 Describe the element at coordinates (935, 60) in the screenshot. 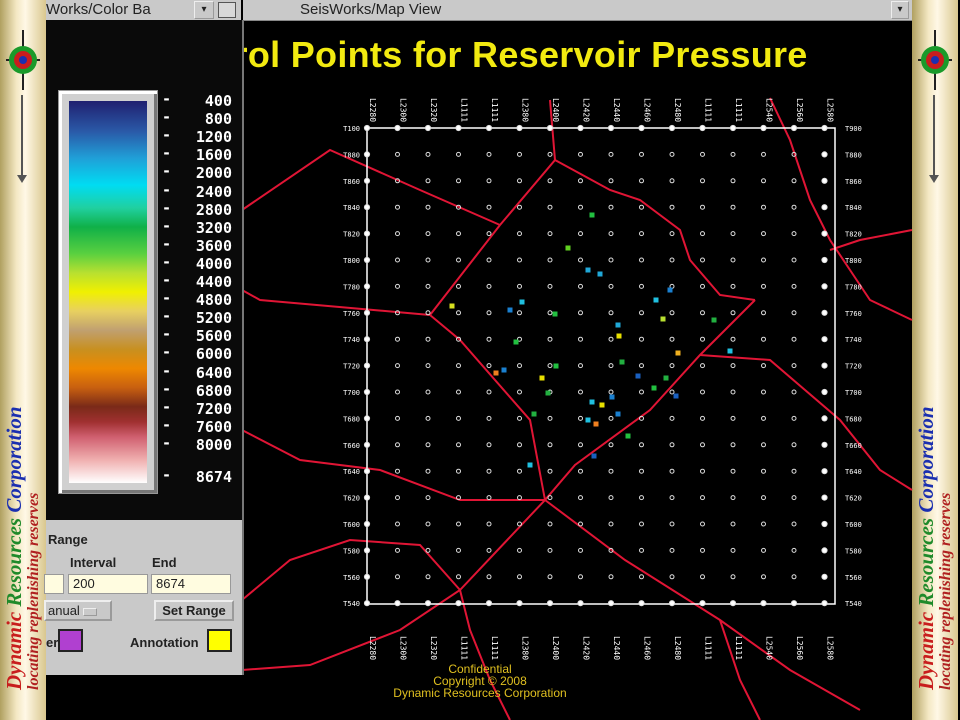

I see `company-logo-icon` at that location.